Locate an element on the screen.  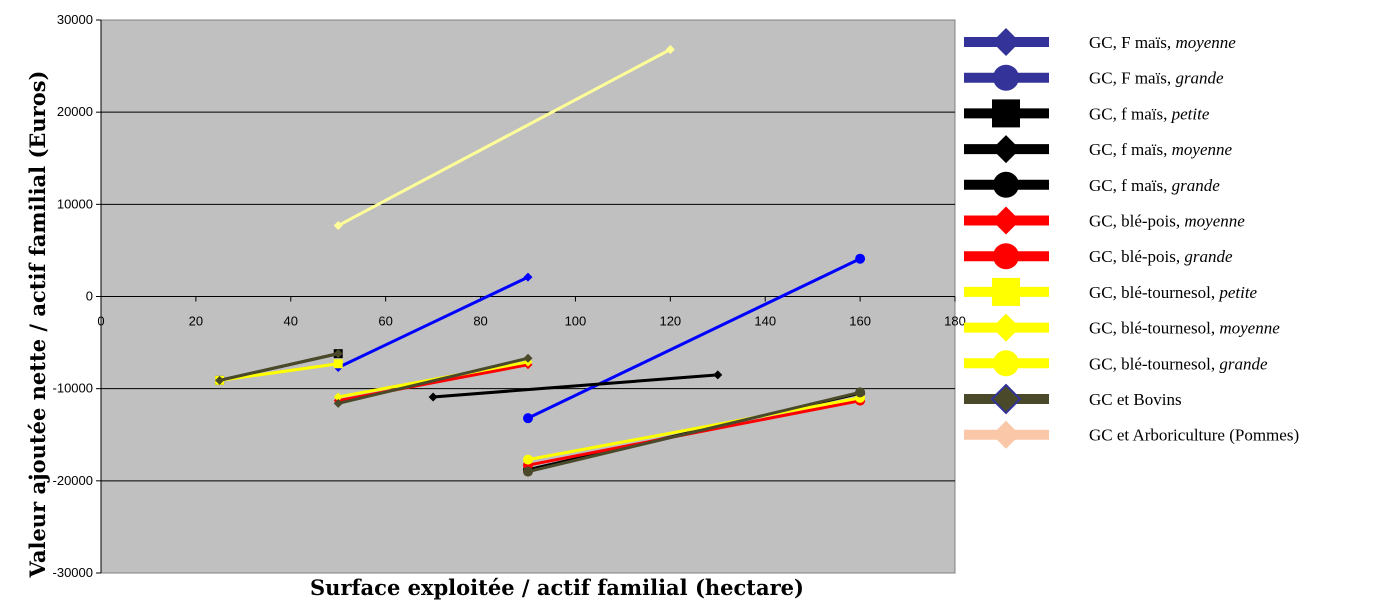
legend-item: GC, blé-pois, grande is located at coordinates (1098, 256).